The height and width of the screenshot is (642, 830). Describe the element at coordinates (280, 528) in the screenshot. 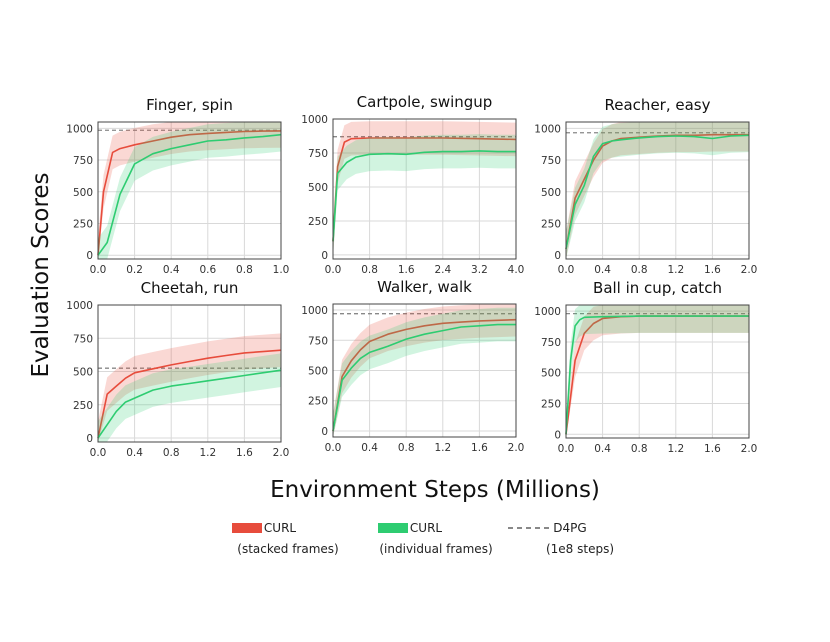

I see `legend-label: CURL` at that location.